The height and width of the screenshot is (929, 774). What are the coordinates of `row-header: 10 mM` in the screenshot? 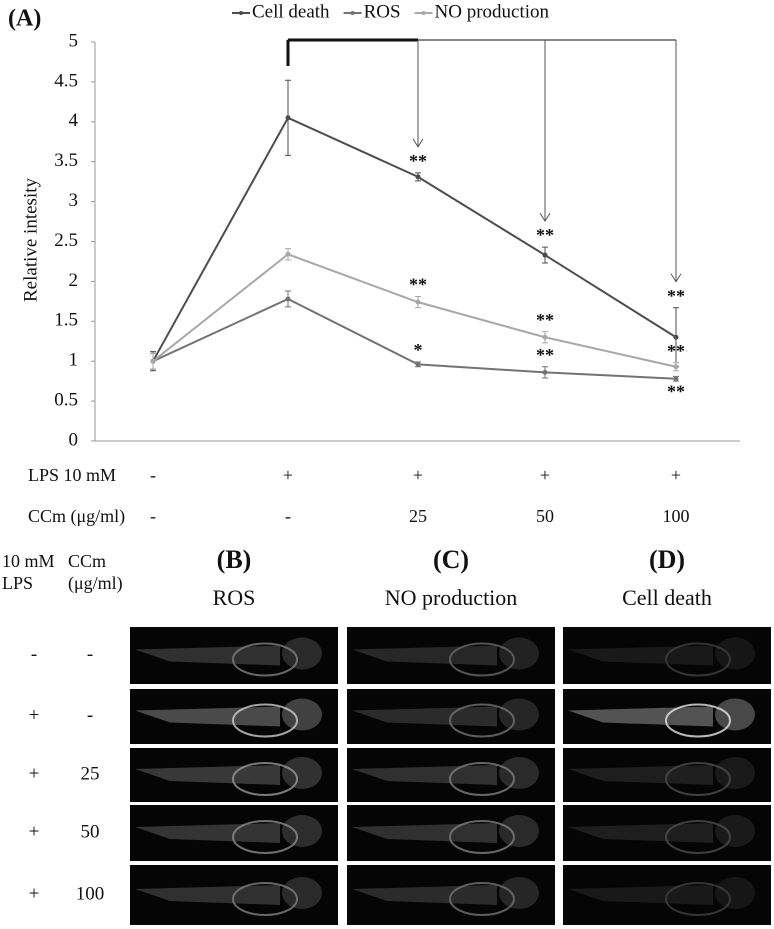 It's located at (28, 561).